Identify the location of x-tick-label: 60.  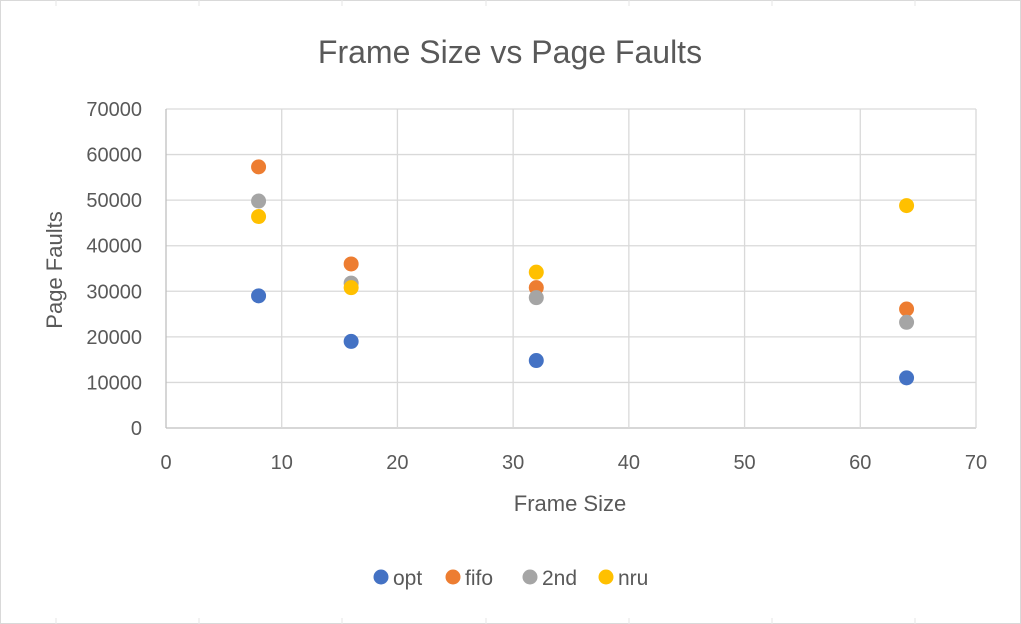
(860, 463).